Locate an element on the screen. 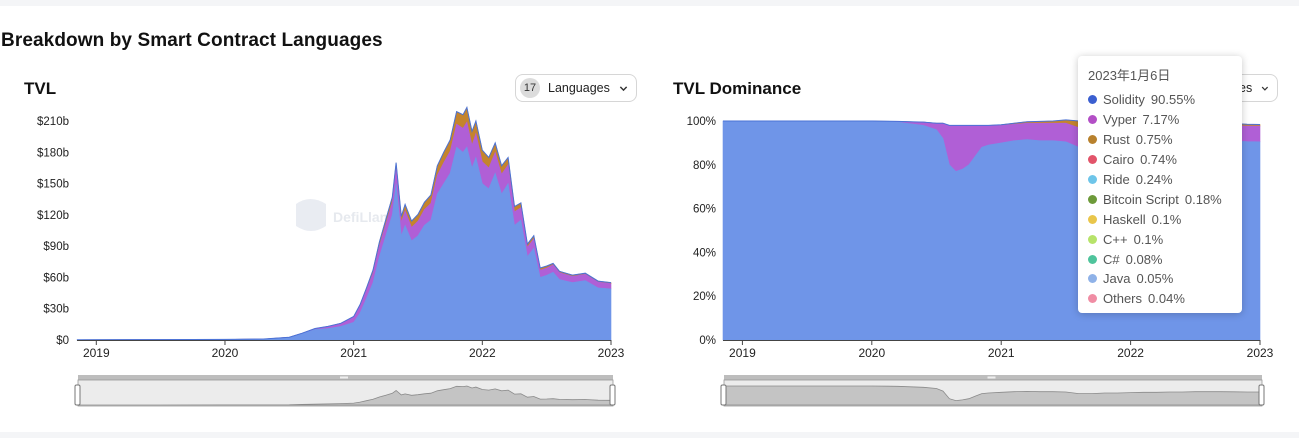 This screenshot has height=438, width=1299. languages-count-badge: 17 is located at coordinates (530, 88).